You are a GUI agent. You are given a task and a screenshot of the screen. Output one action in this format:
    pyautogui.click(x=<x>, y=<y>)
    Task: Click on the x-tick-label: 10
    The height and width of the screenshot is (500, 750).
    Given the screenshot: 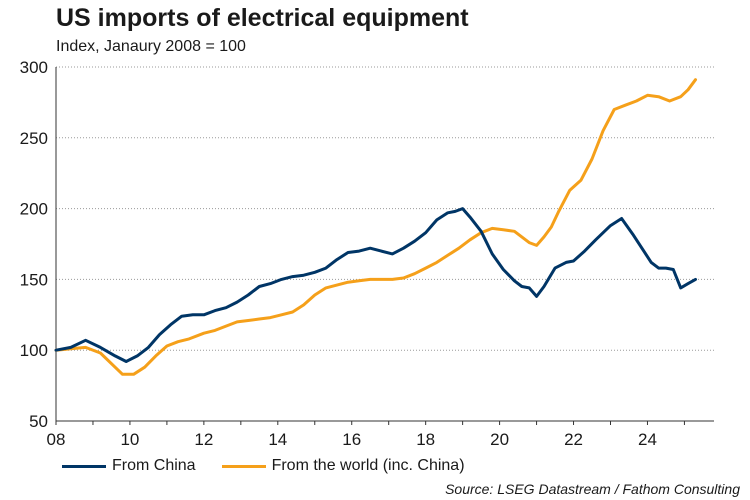 What is the action you would take?
    pyautogui.click(x=129, y=439)
    